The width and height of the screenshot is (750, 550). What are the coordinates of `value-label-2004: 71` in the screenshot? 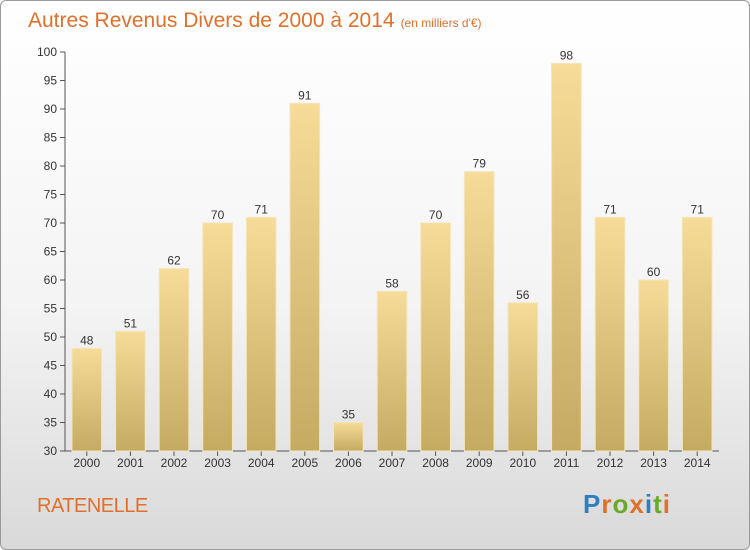 It's located at (262, 209).